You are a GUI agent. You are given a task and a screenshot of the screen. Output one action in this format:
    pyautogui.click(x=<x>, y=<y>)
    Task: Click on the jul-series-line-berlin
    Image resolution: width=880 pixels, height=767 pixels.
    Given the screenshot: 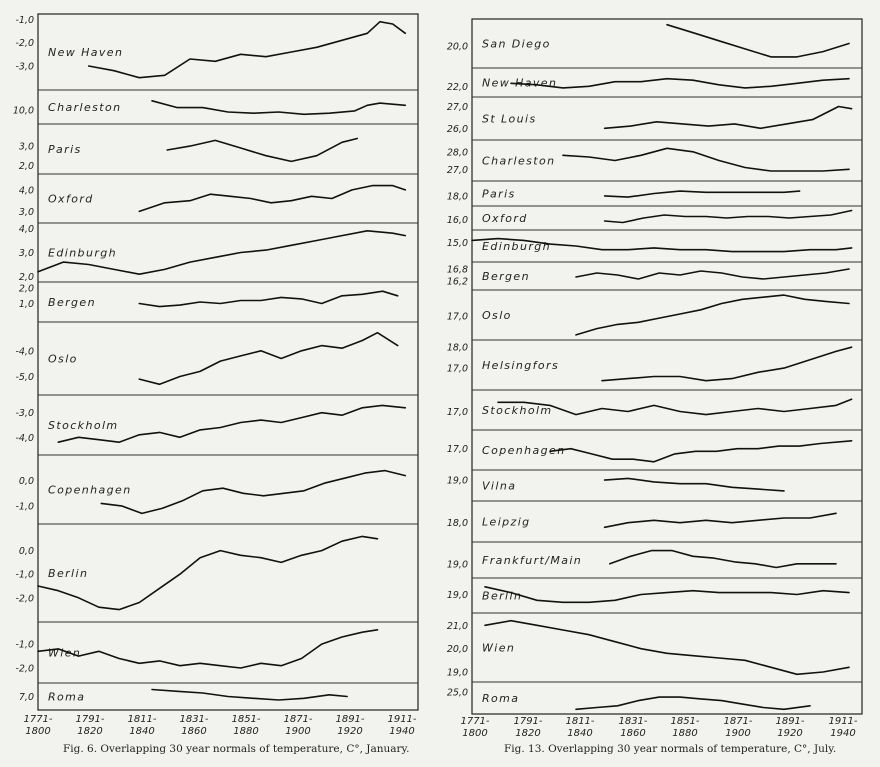 What is the action you would take?
    pyautogui.click(x=667, y=594)
    